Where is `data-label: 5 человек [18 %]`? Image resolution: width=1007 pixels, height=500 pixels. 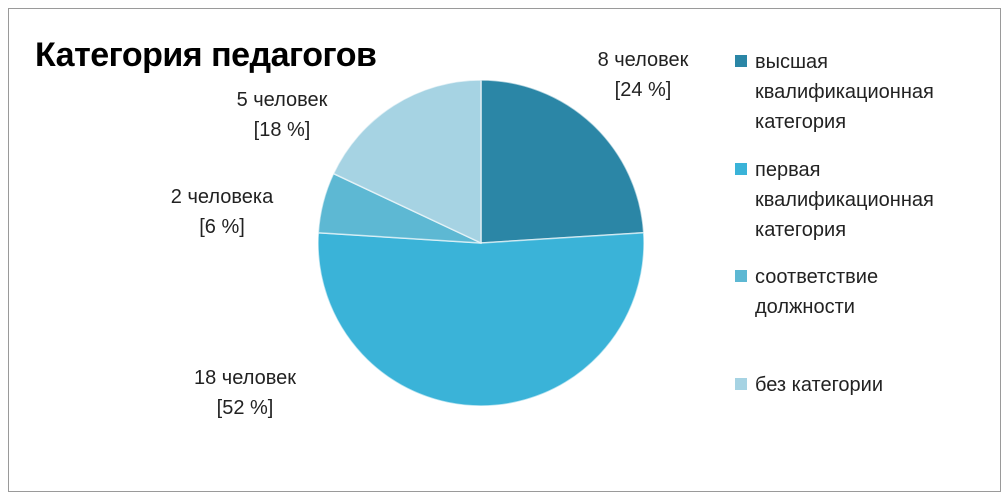 data-label: 5 человек [18 %] is located at coordinates (282, 115).